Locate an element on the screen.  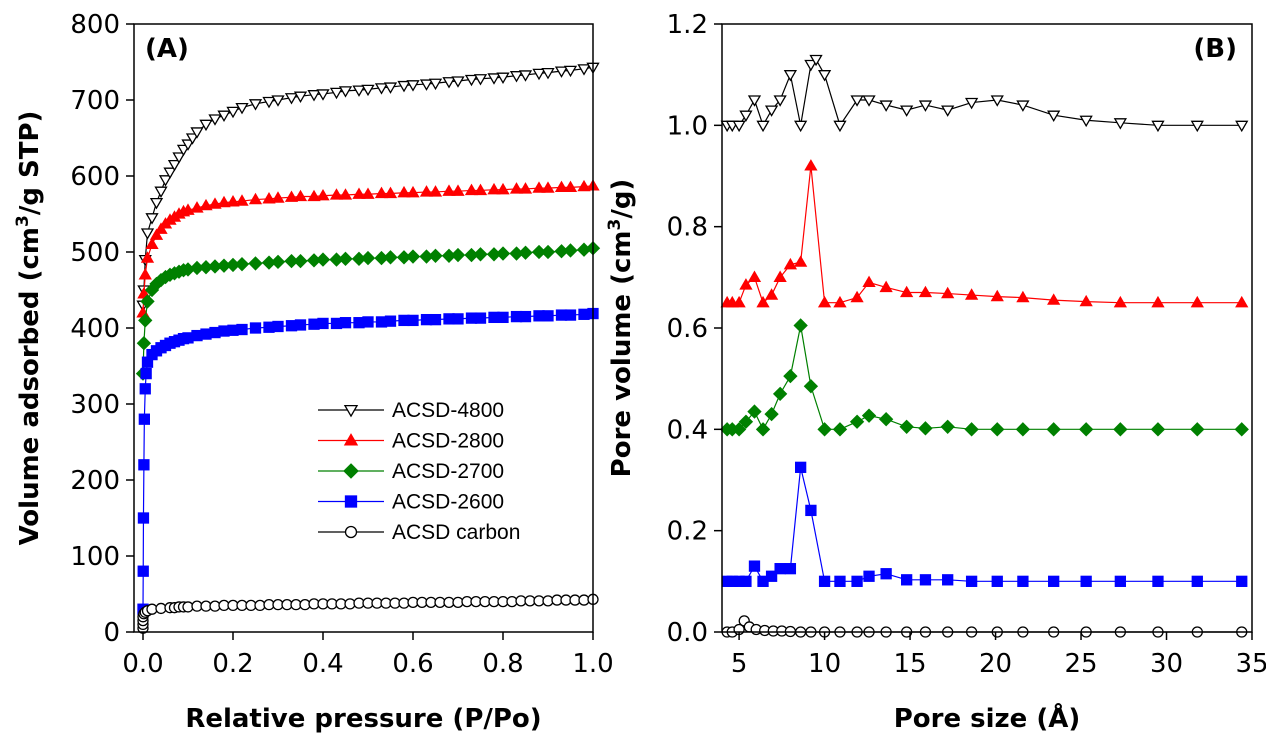
legend-label: ACSD carbon is located at coordinates (456, 532).